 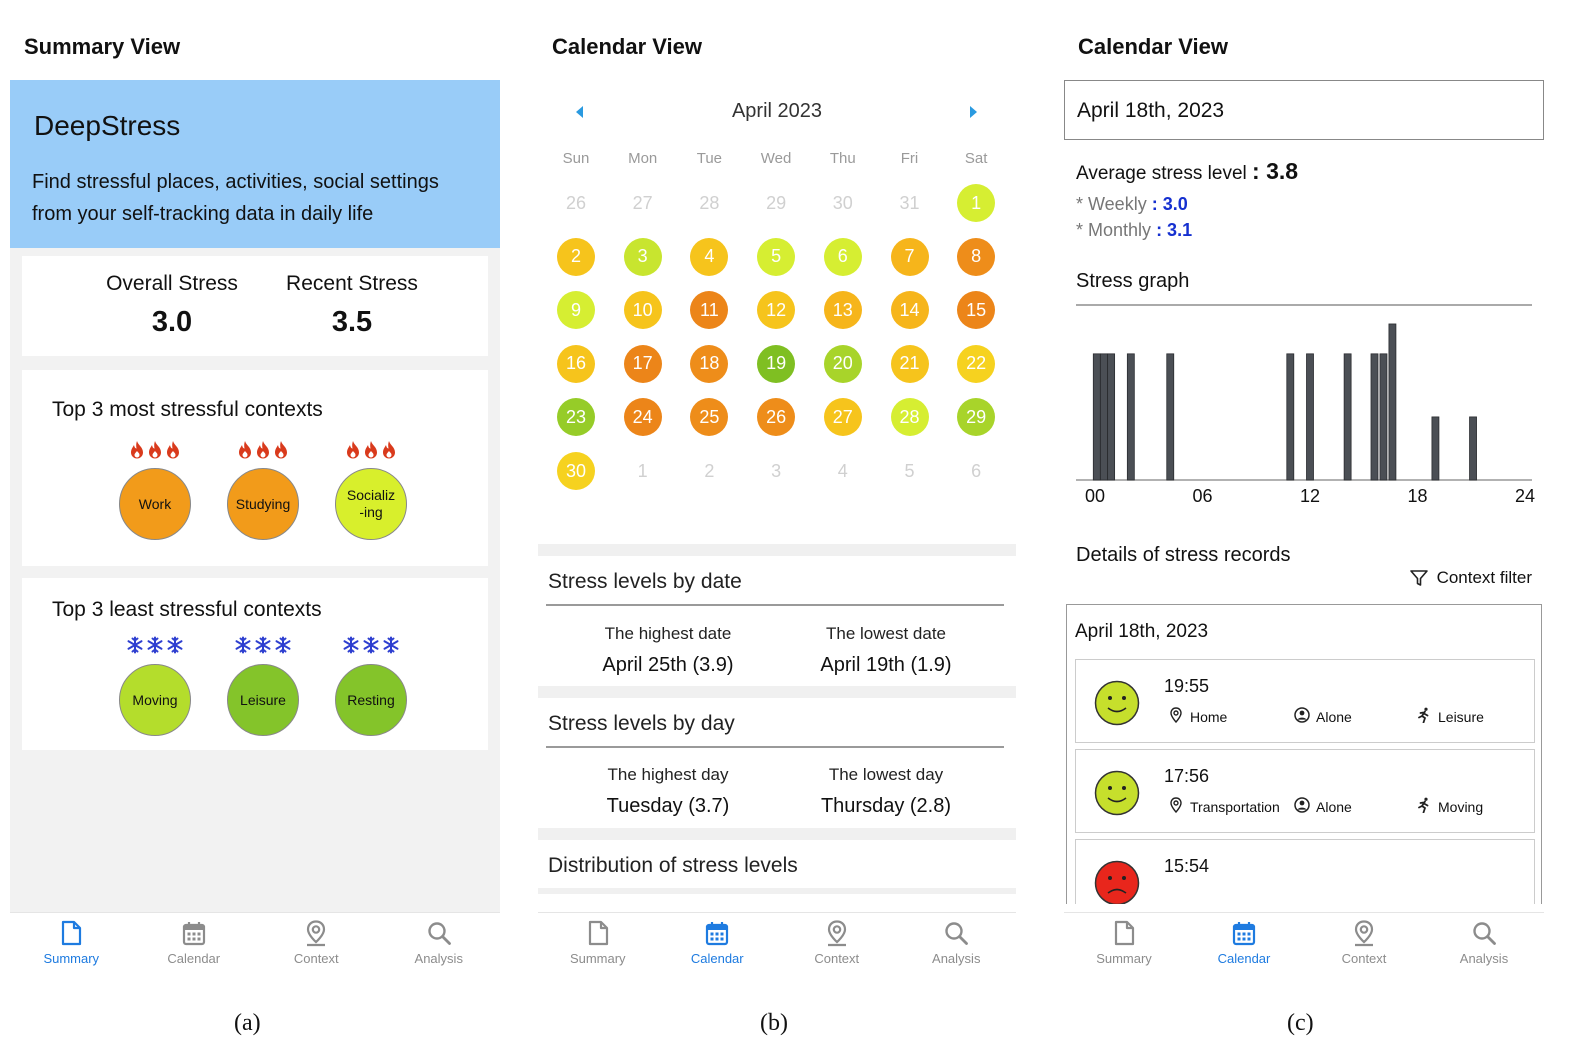 I want to click on distribution-title: Distribution of stress levels, so click(x=673, y=865).